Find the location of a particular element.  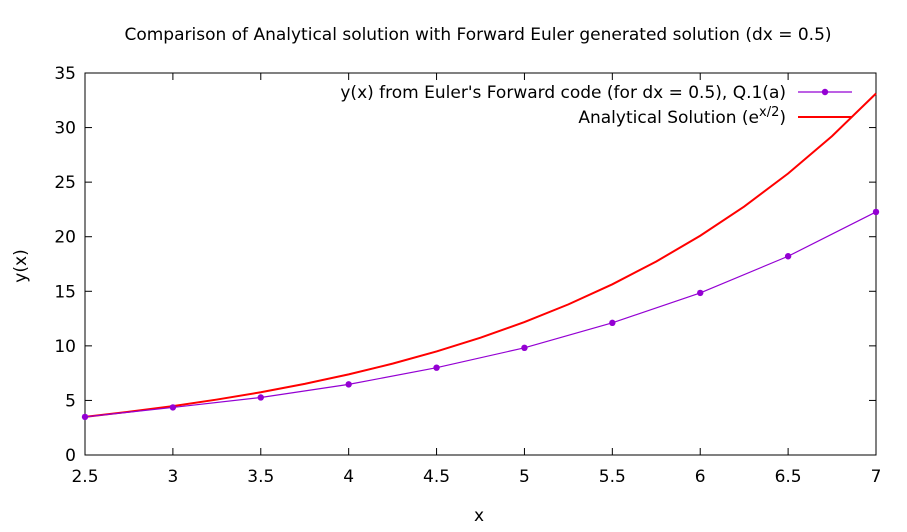

y-tick-label: 15 is located at coordinates (65, 292).